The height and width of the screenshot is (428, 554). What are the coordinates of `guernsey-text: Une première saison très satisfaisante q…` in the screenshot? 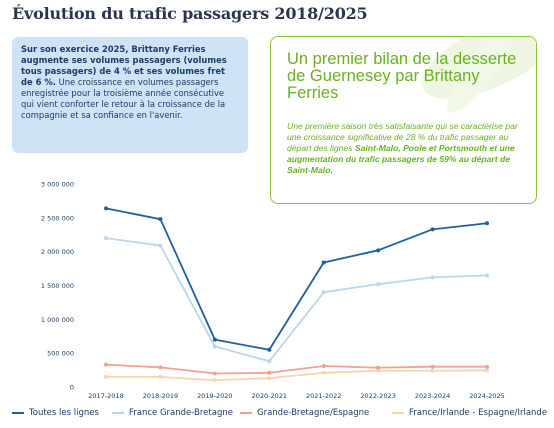 It's located at (409, 148).